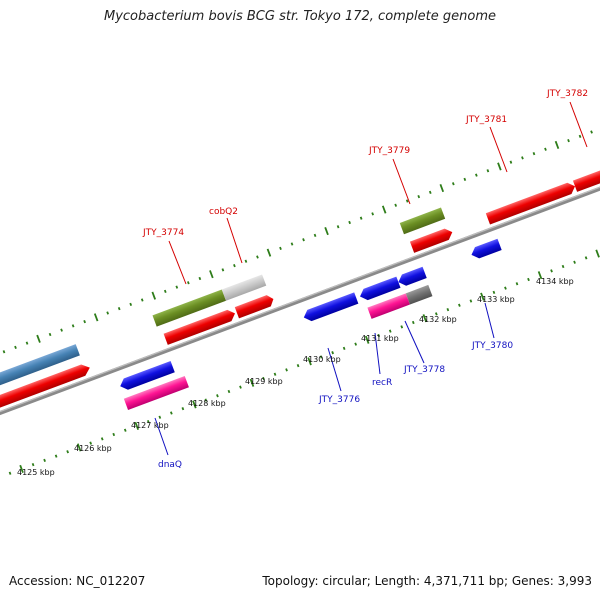 Image resolution: width=600 pixels, height=600 pixels. What do you see at coordinates (438, 319) in the screenshot?
I see `scale-label-4132: 4132 kbp` at bounding box center [438, 319].